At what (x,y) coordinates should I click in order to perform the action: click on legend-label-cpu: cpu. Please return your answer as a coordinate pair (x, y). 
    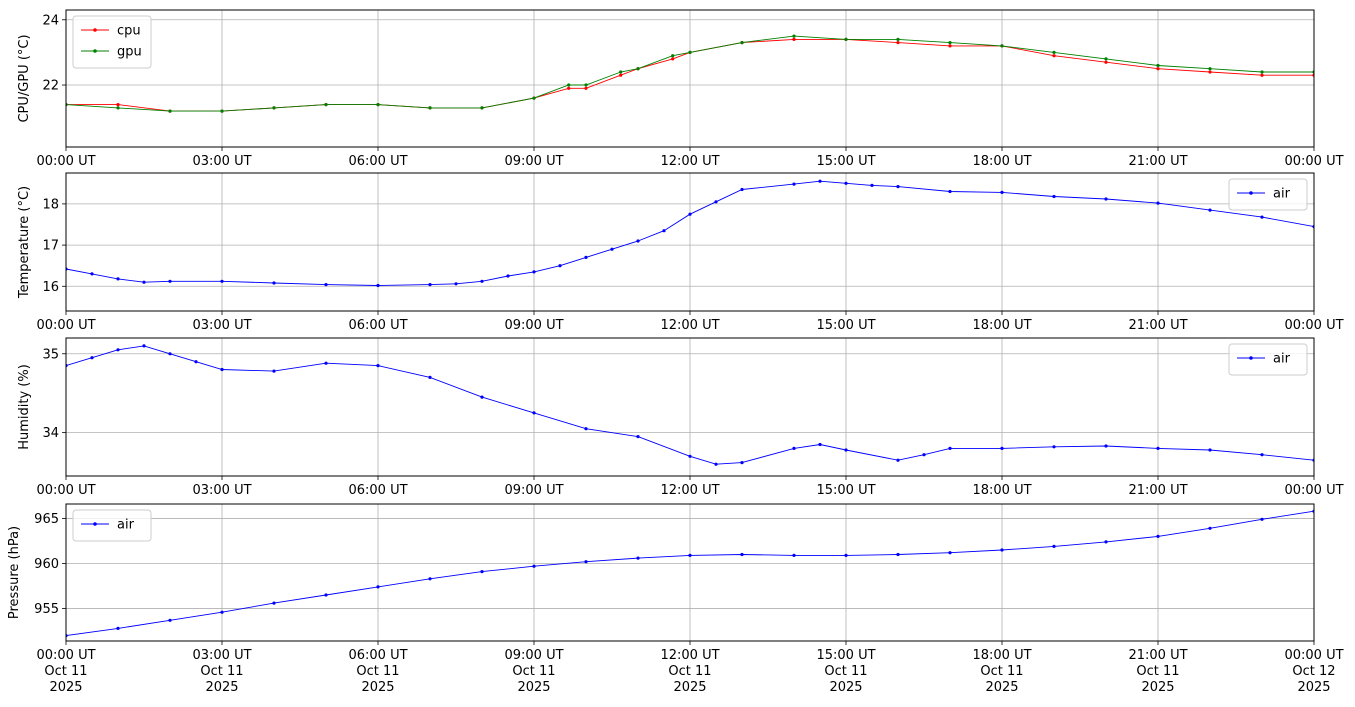
    Looking at the image, I should click on (129, 31).